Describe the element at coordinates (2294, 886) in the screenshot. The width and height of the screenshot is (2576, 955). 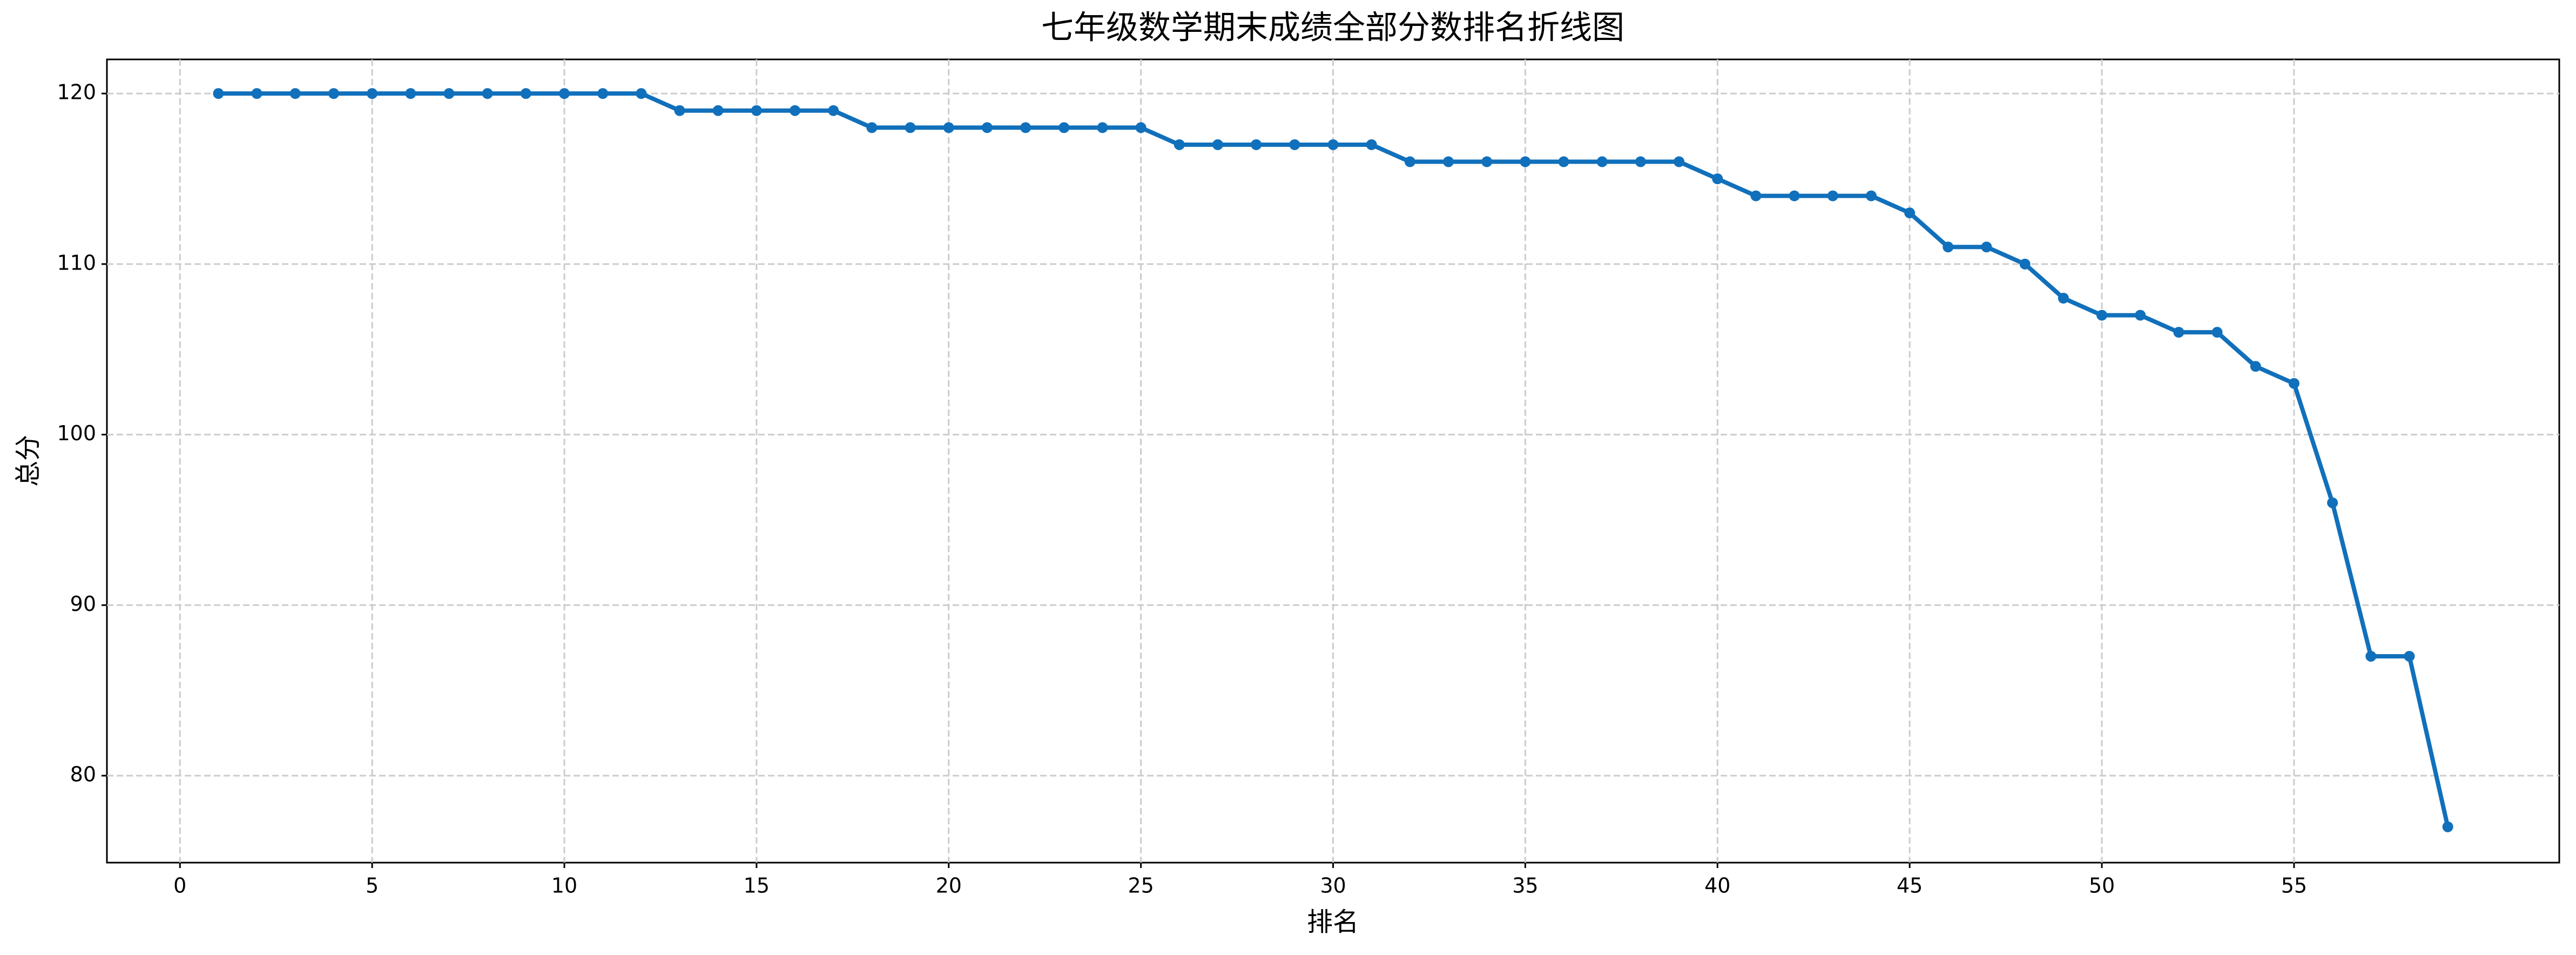
I see `x-tick-label: 55` at that location.